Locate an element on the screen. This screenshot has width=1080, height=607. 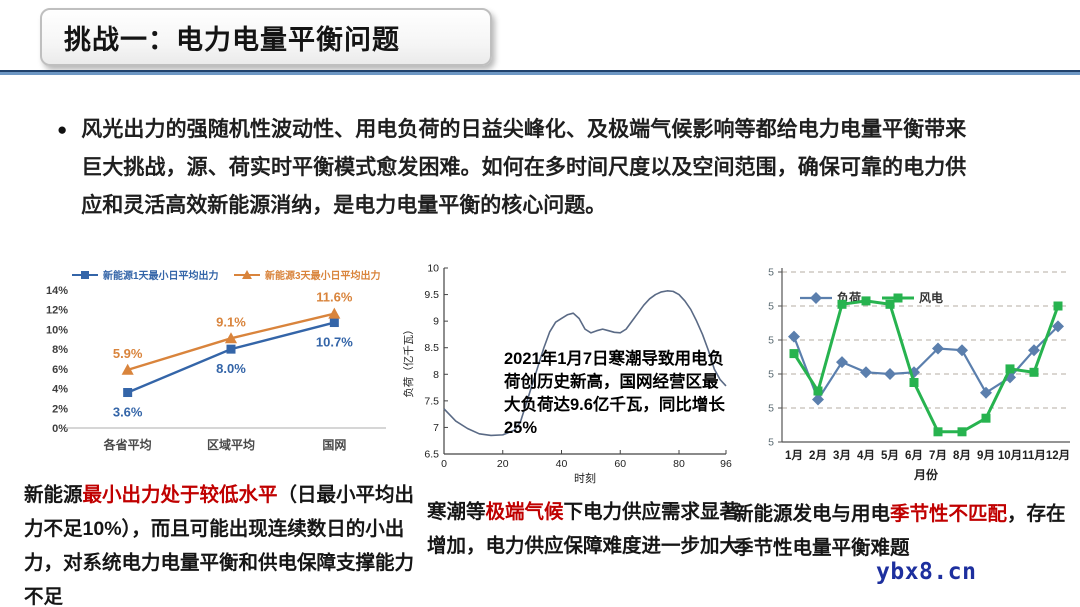
header-divider is located at coordinates (540, 72).